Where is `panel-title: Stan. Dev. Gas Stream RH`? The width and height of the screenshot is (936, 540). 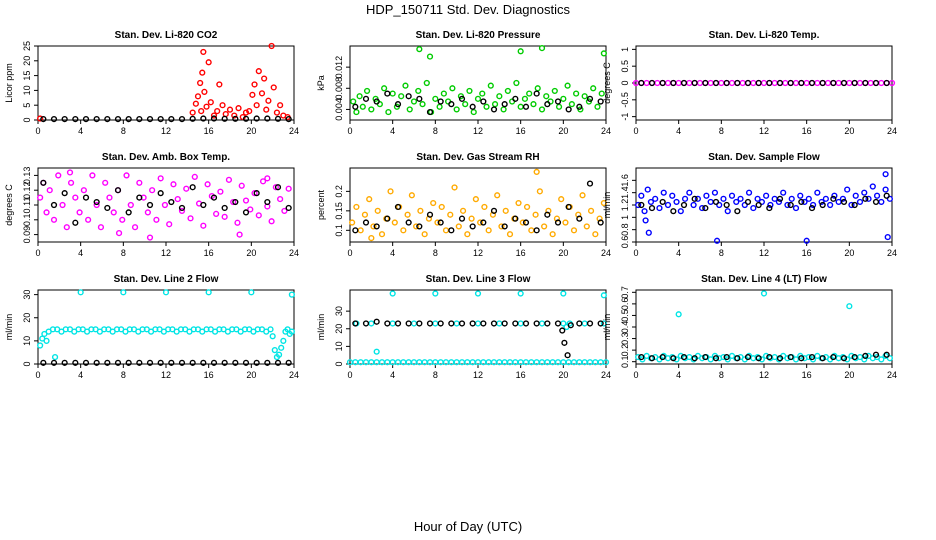
panel-title: Stan. Dev. Gas Stream RH is located at coordinates (477, 157).